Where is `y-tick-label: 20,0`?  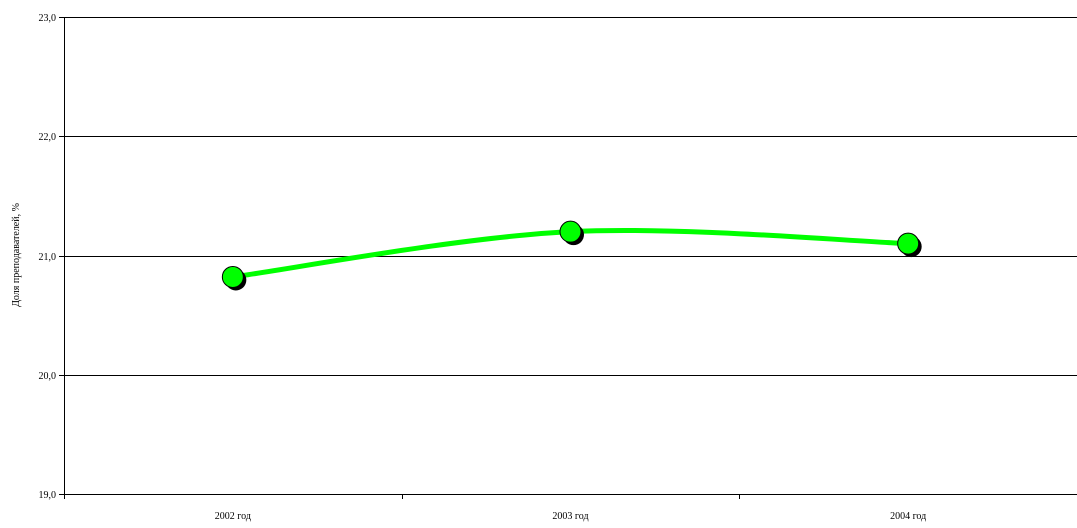 y-tick-label: 20,0 is located at coordinates (48, 376).